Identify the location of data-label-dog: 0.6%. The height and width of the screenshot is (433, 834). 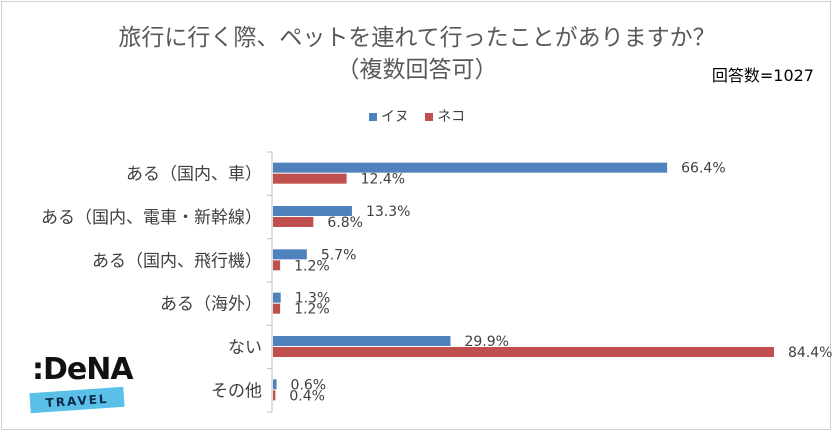
(309, 385).